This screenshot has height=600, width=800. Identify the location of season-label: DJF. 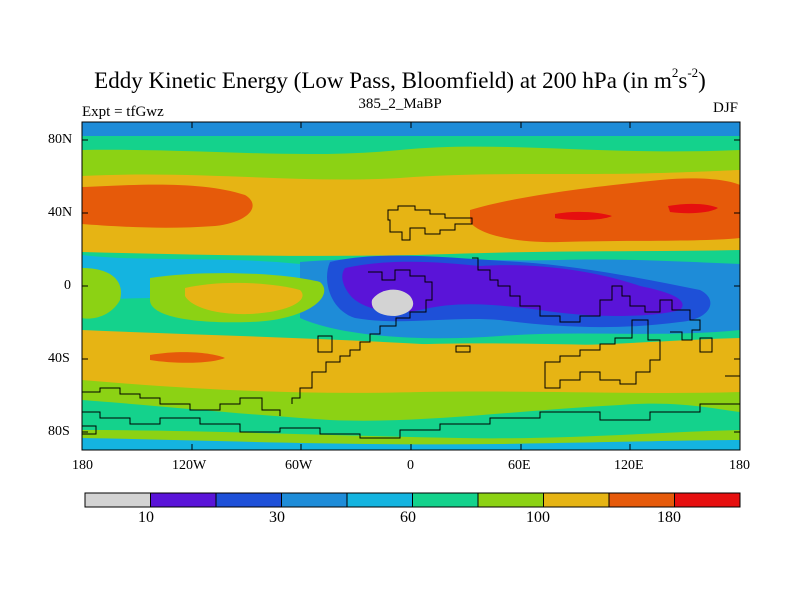
(725, 108).